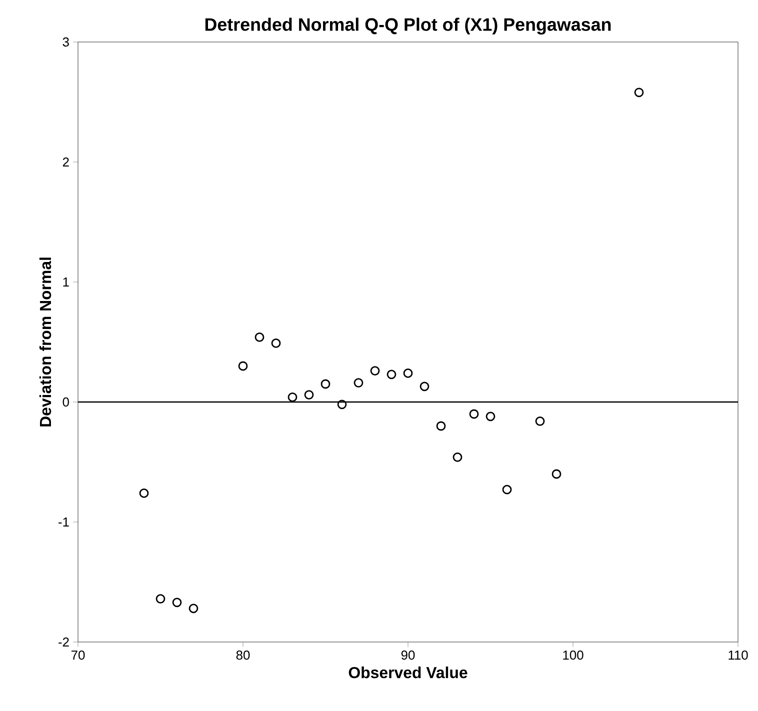 The height and width of the screenshot is (711, 758). What do you see at coordinates (408, 655) in the screenshot?
I see `x-tick-label: 90` at bounding box center [408, 655].